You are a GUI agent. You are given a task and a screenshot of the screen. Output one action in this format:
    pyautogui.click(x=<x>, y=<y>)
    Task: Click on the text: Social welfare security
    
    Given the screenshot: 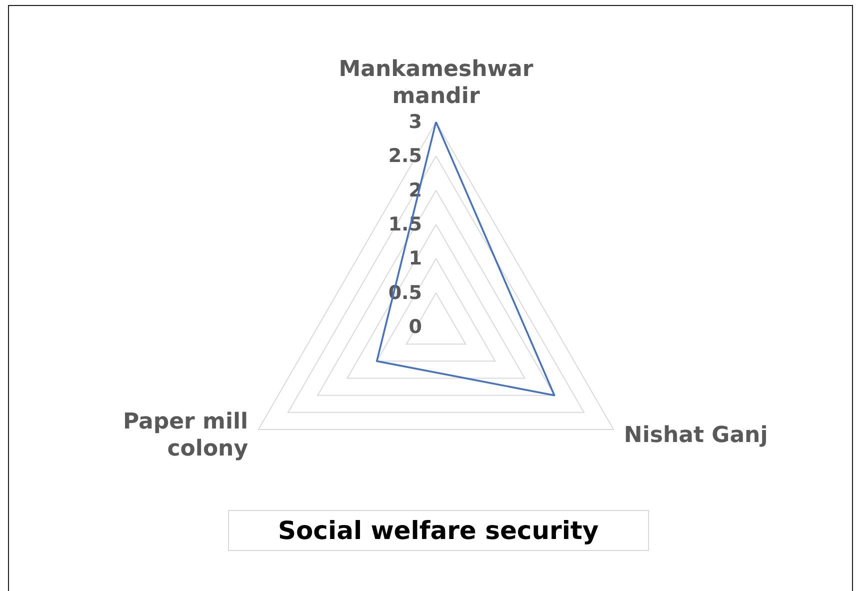 What is the action you would take?
    pyautogui.click(x=438, y=530)
    